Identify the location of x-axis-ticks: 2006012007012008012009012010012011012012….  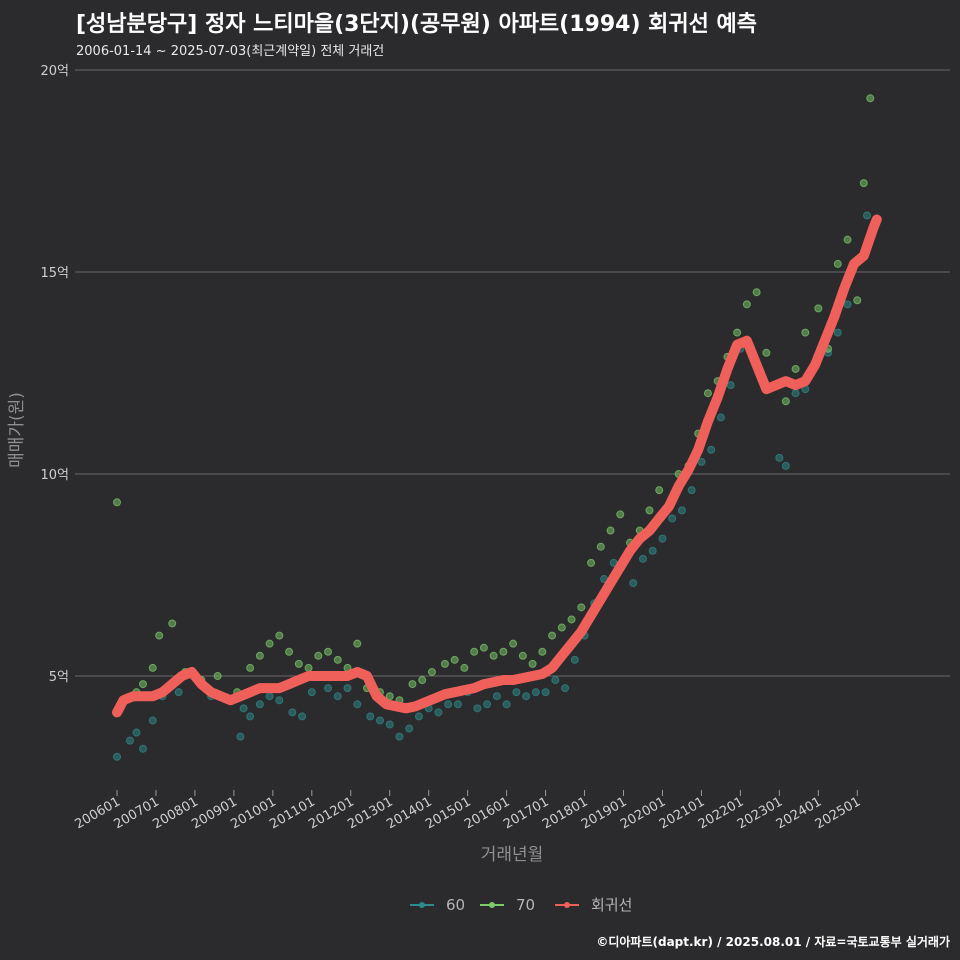
(468, 811).